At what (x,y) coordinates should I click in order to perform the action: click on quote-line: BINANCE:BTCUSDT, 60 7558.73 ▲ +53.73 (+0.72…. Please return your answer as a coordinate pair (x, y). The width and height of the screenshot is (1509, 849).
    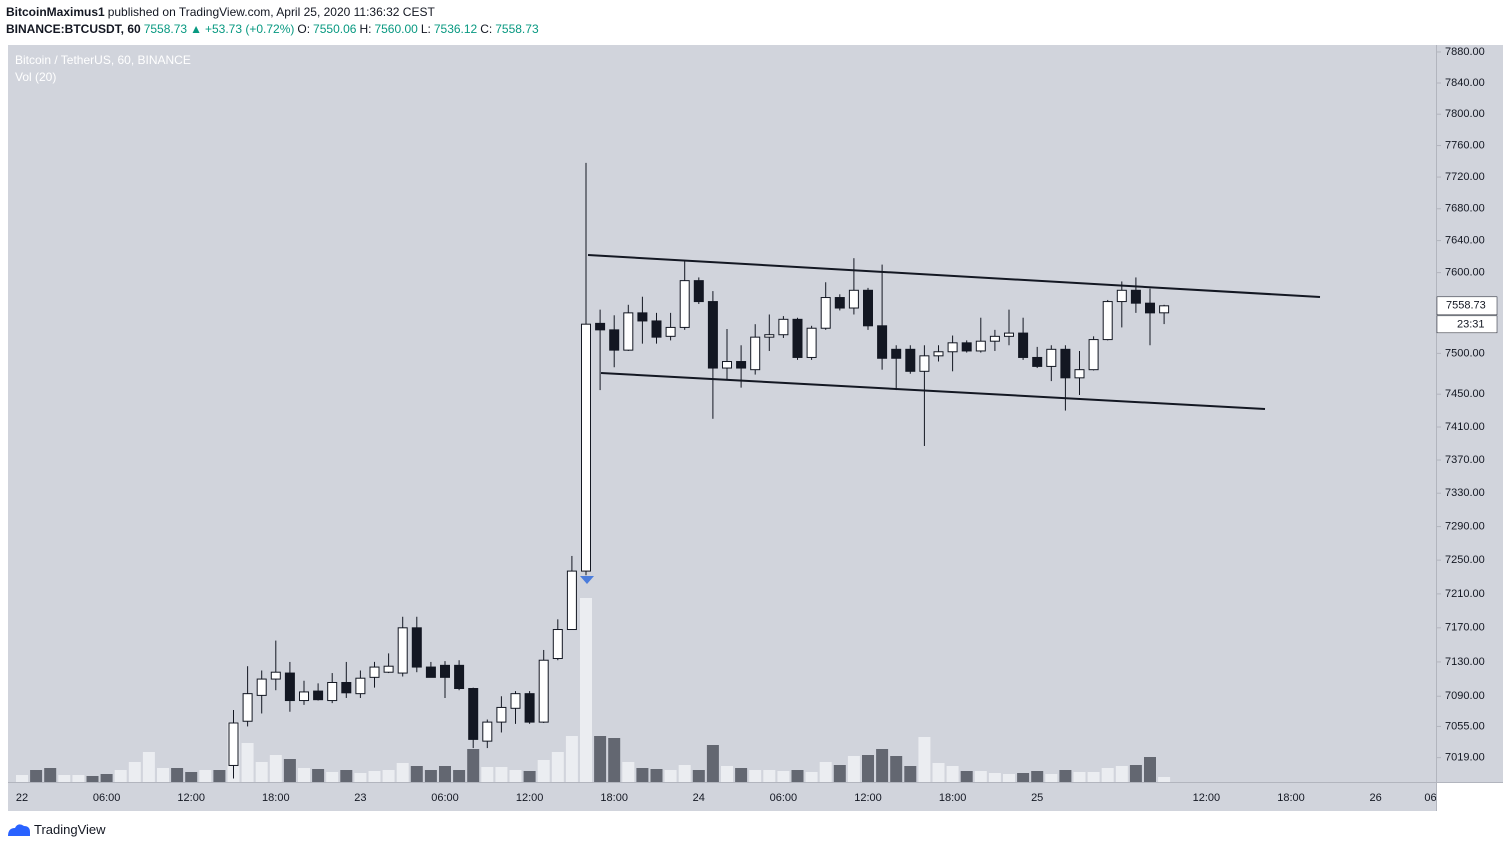
    Looking at the image, I should click on (274, 29).